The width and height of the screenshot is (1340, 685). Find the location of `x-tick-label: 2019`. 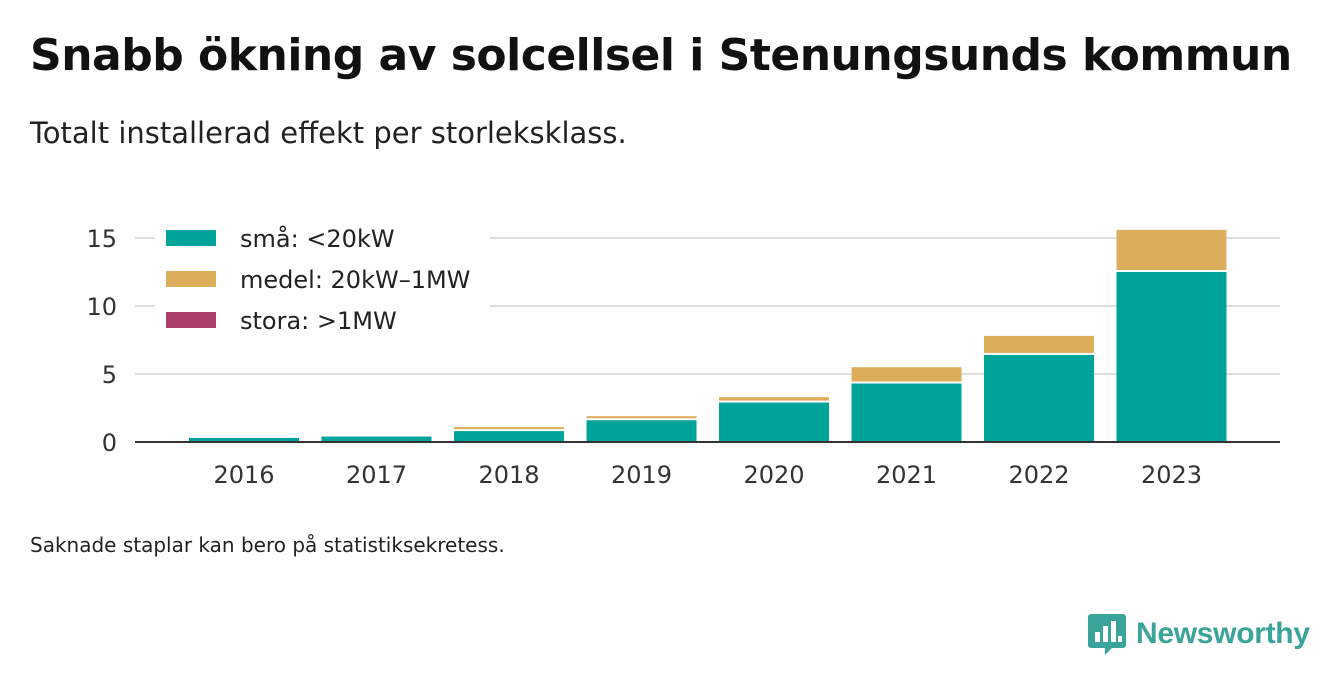

x-tick-label: 2019 is located at coordinates (641, 475).